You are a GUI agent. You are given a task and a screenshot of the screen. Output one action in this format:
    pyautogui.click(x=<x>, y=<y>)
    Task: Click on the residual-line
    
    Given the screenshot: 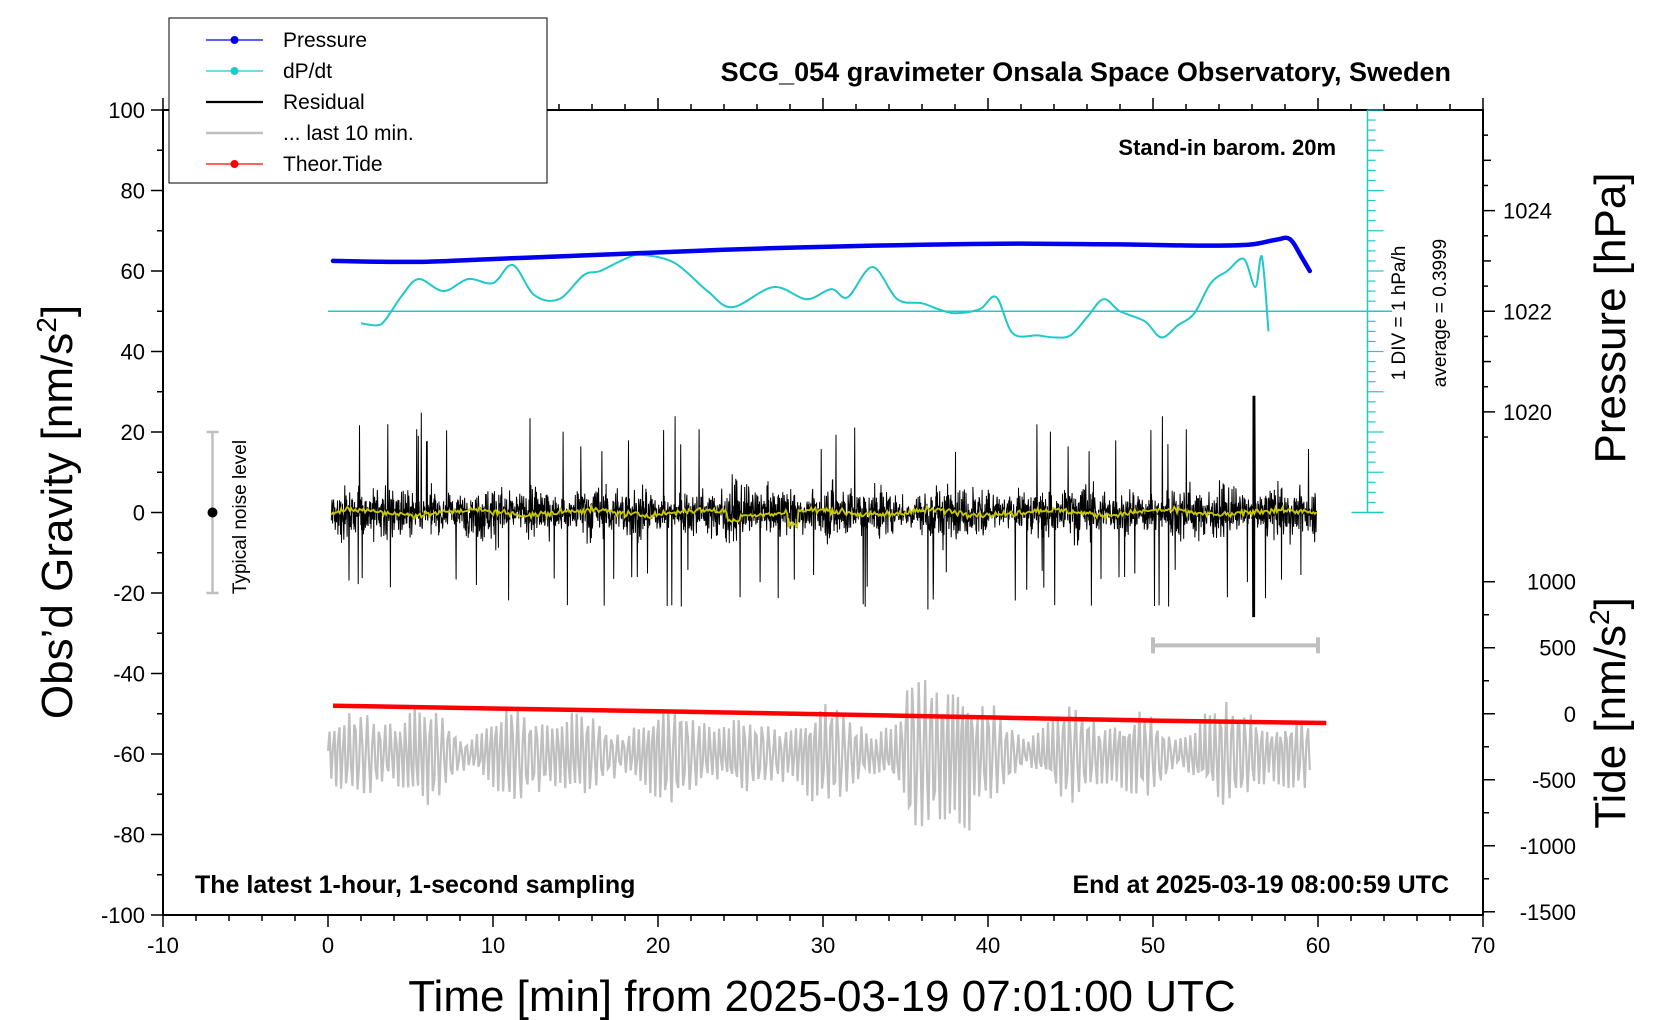 What is the action you would take?
    pyautogui.click(x=823, y=506)
    